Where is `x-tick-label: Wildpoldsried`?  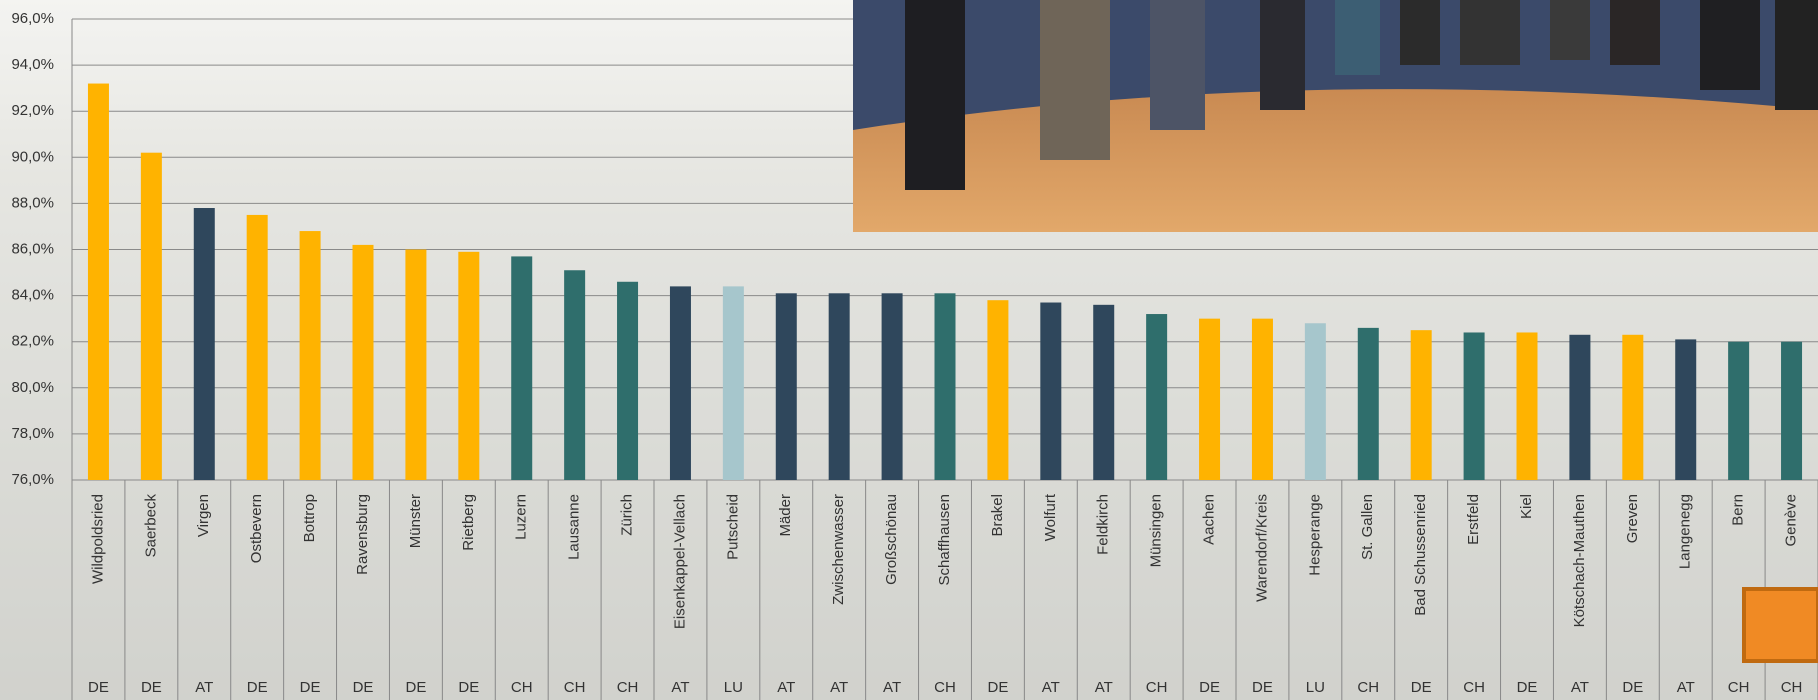
x-tick-label: Wildpoldsried is located at coordinates (97, 539).